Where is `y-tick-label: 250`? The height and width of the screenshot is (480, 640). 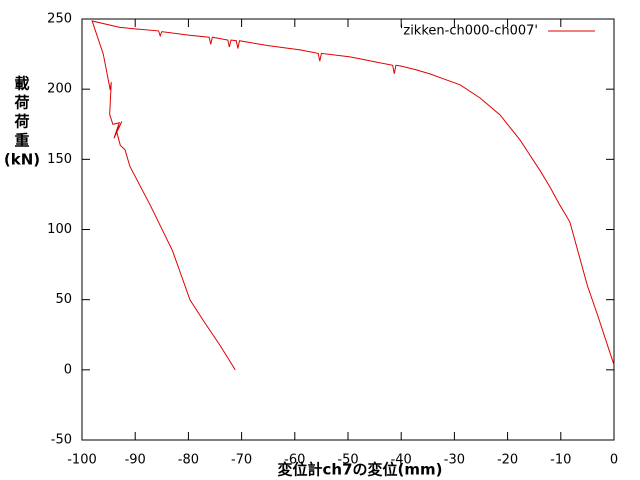 y-tick-label: 250 is located at coordinates (59, 19).